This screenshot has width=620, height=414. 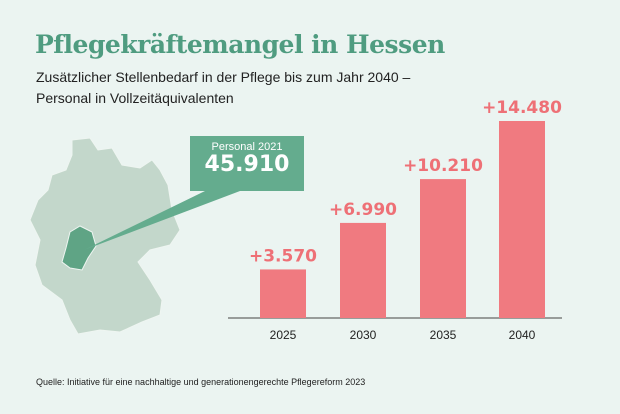 What do you see at coordinates (283, 256) in the screenshot?
I see `data-label-2025: +3.570` at bounding box center [283, 256].